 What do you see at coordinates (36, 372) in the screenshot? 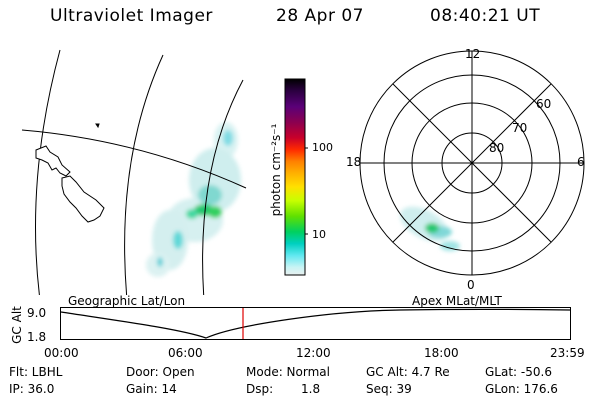
I see `filter-info: Flt: LBHL` at bounding box center [36, 372].